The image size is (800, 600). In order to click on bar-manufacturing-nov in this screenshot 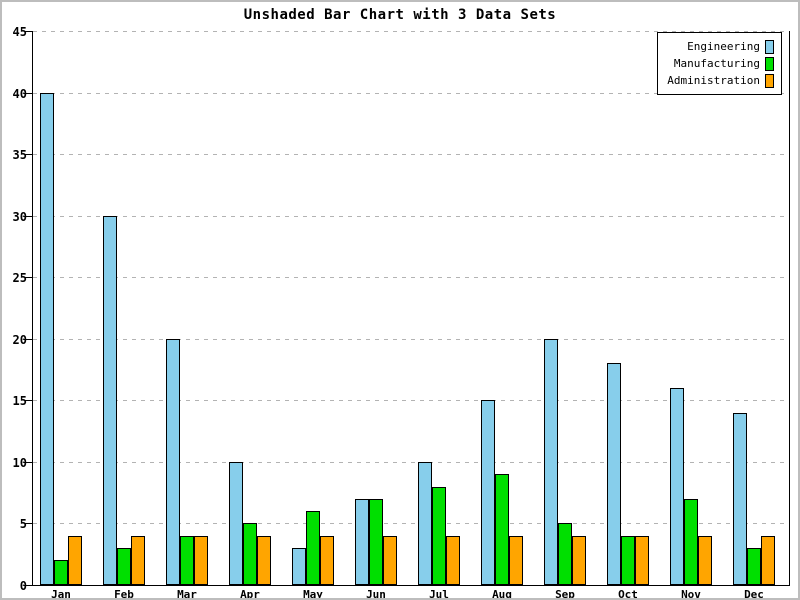, I will do `click(691, 542)`.